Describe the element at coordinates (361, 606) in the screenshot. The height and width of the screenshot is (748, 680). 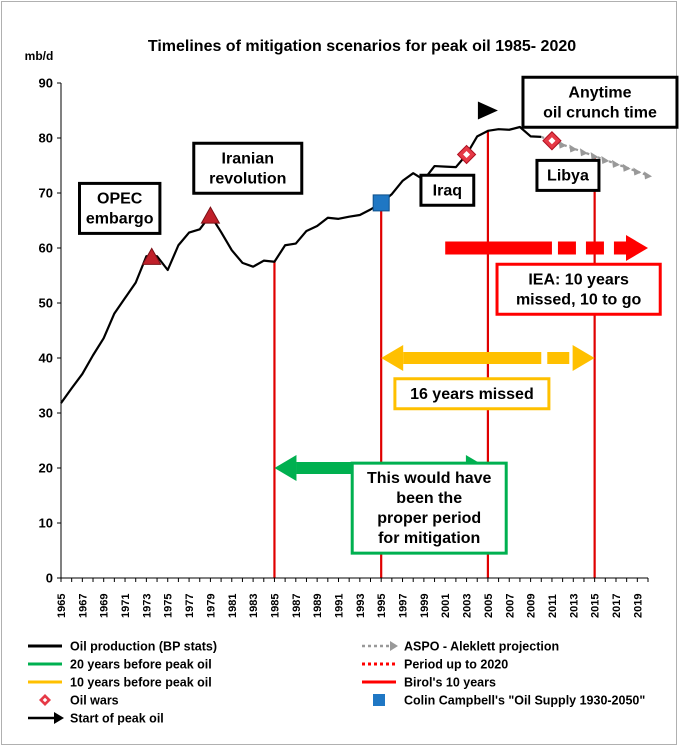
I see `x-tick-label: 1993` at that location.